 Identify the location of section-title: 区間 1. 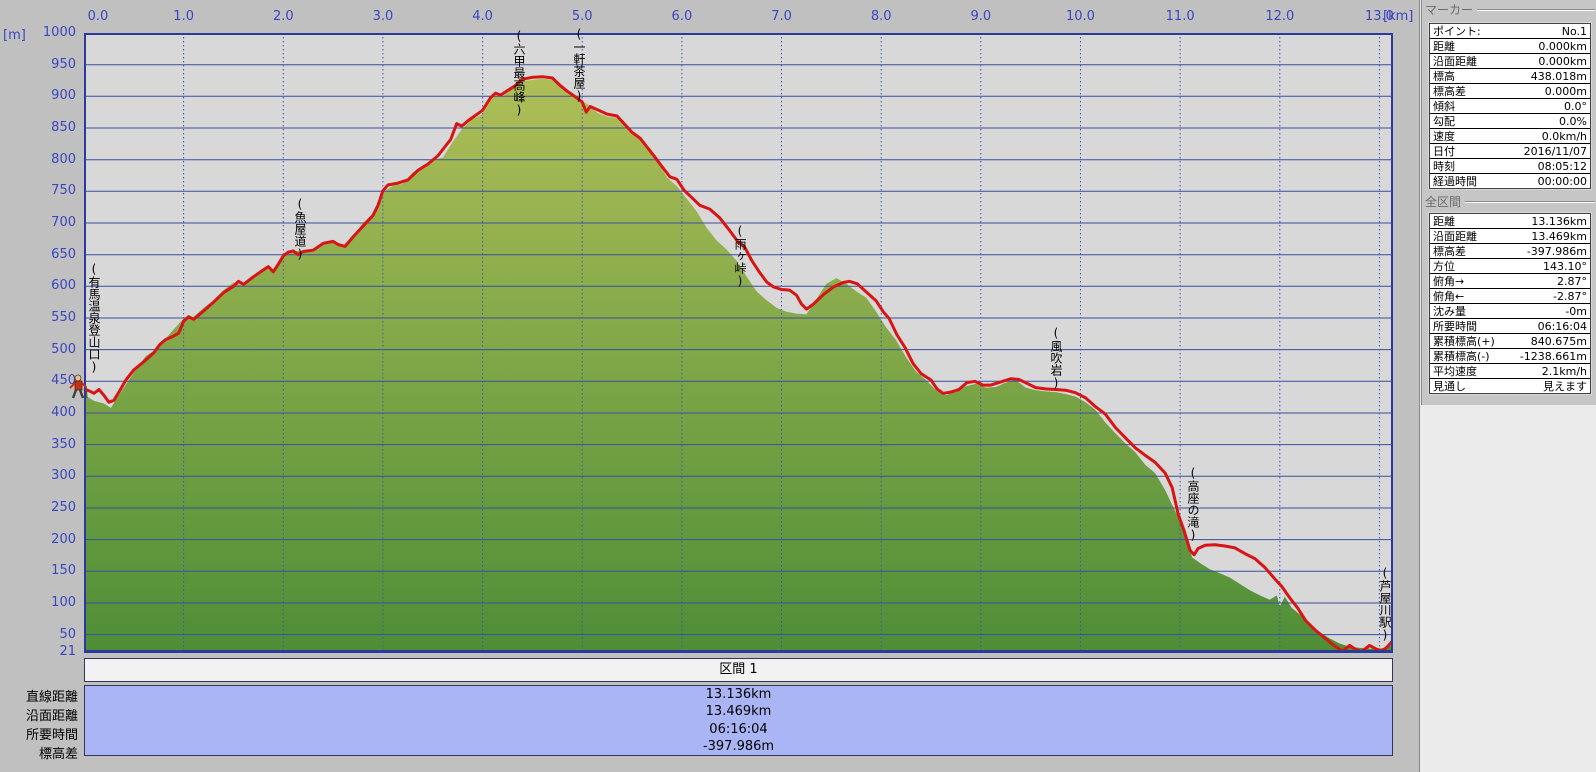
(738, 669).